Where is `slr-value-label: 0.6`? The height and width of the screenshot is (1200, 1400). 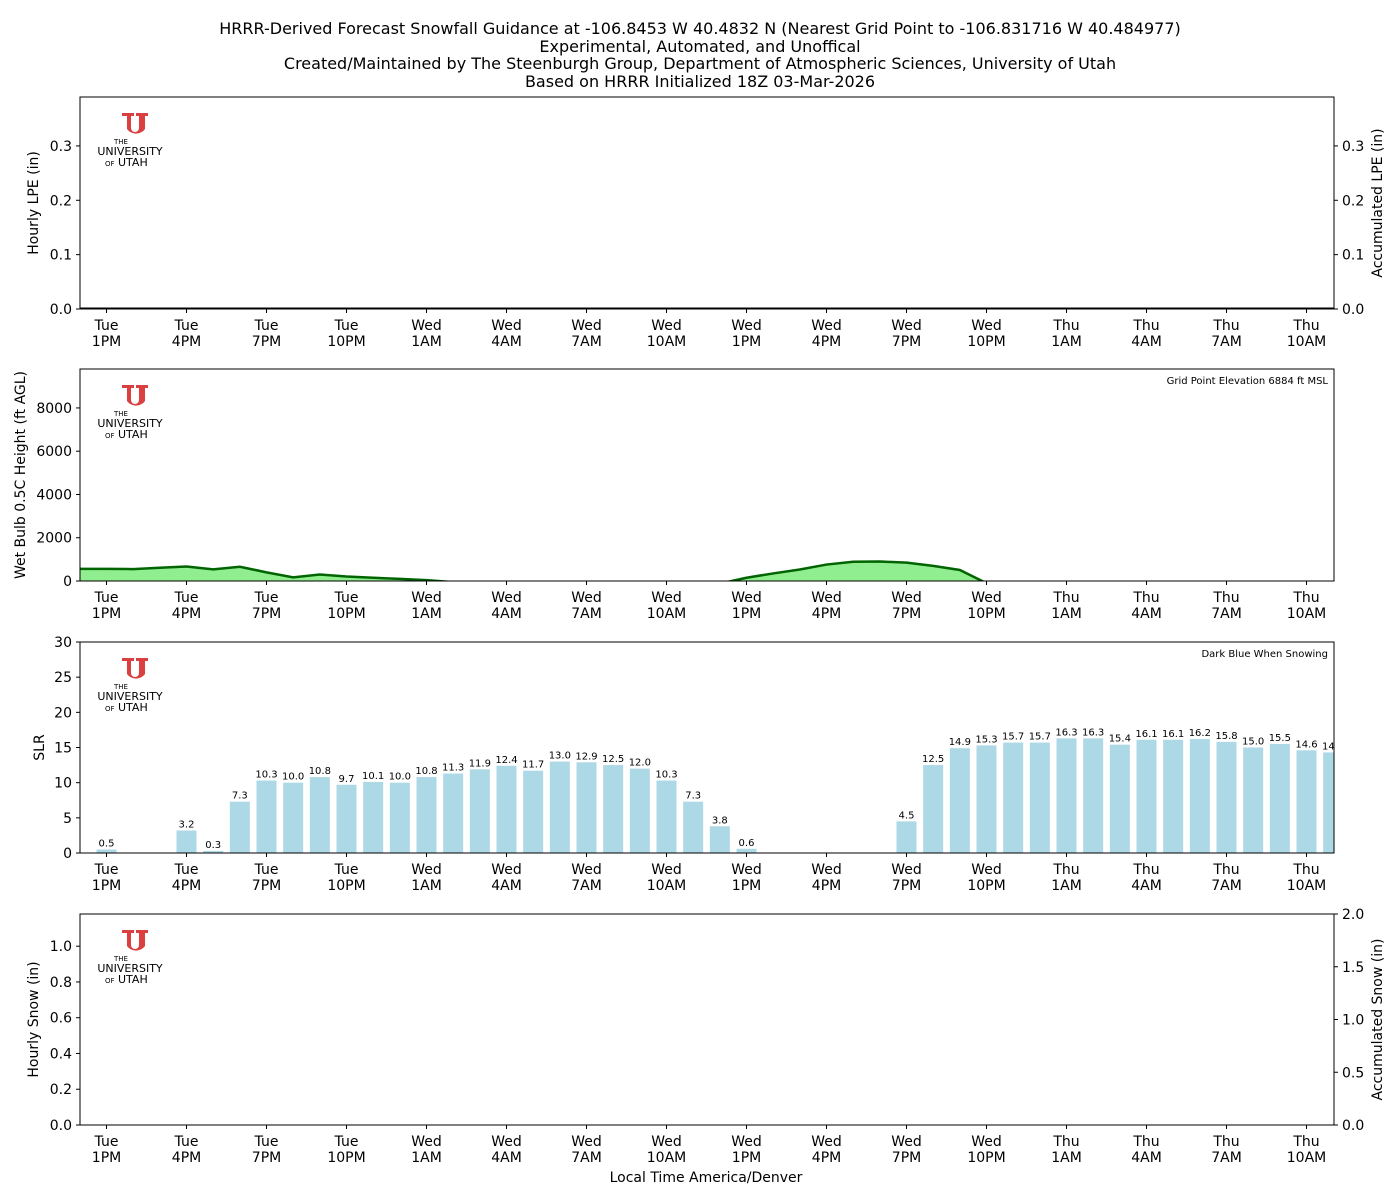 slr-value-label: 0.6 is located at coordinates (747, 843).